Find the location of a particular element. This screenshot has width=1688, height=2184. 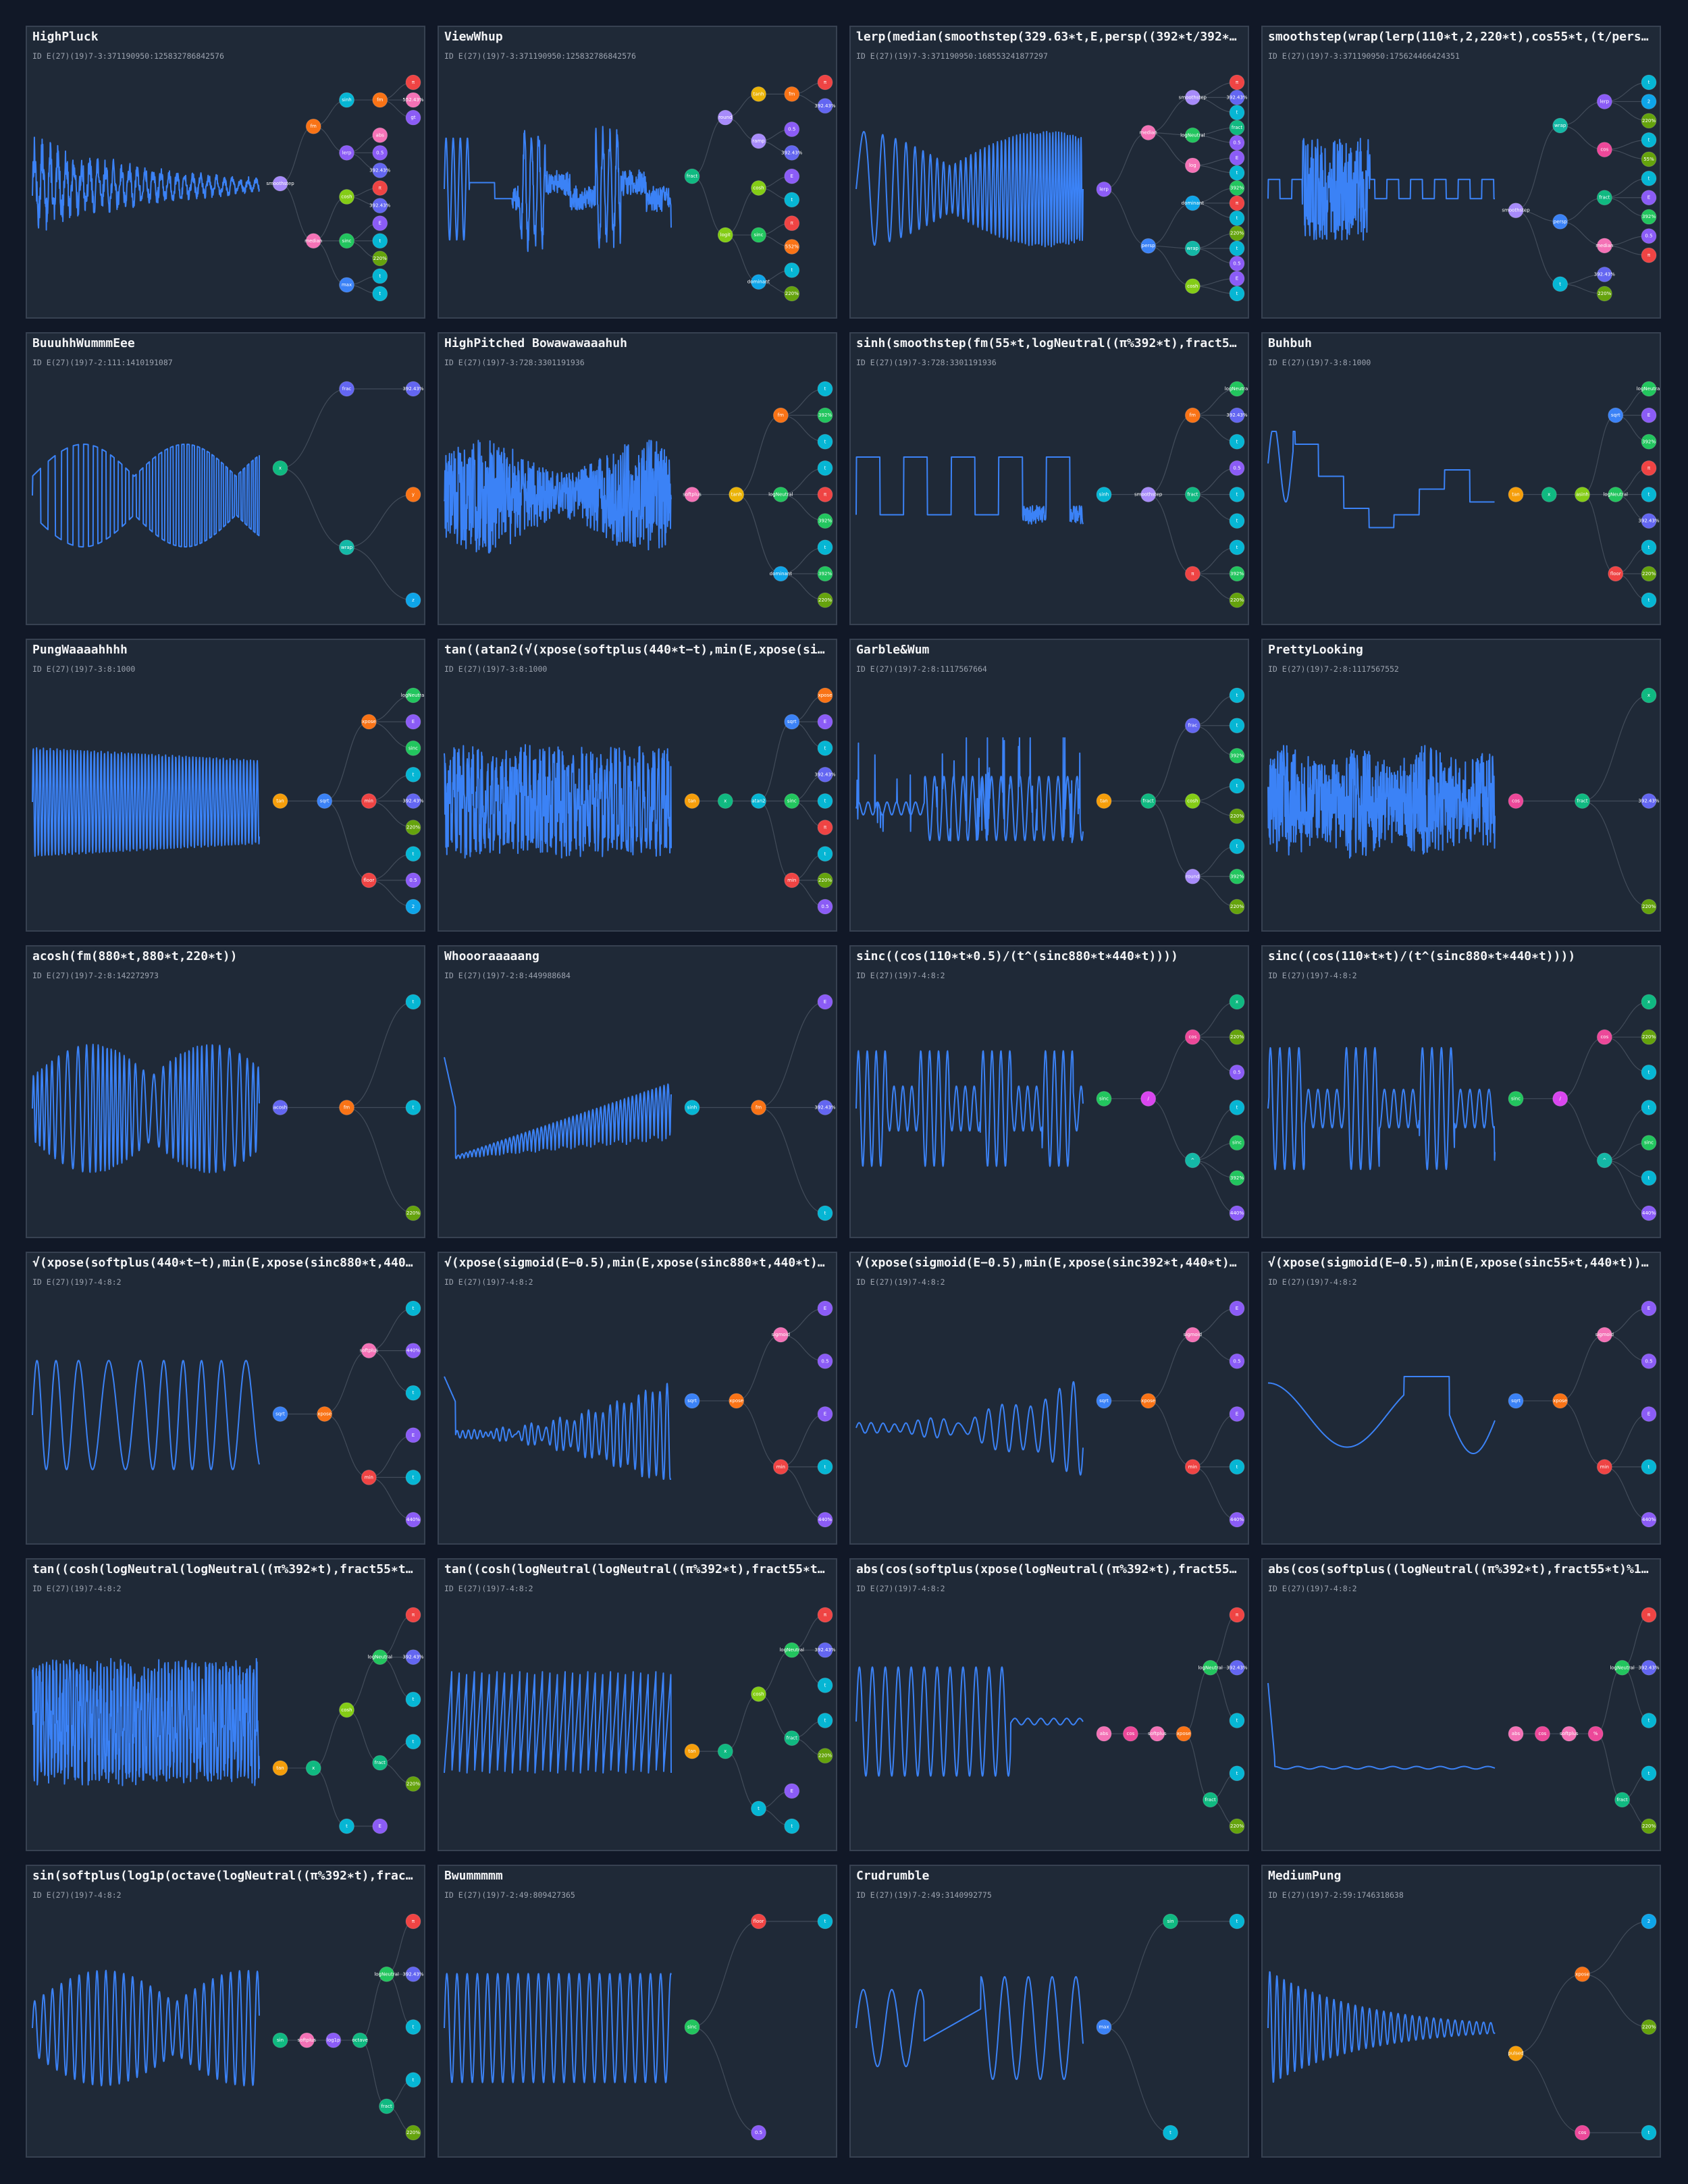

tree-node: gt is located at coordinates (413, 117).